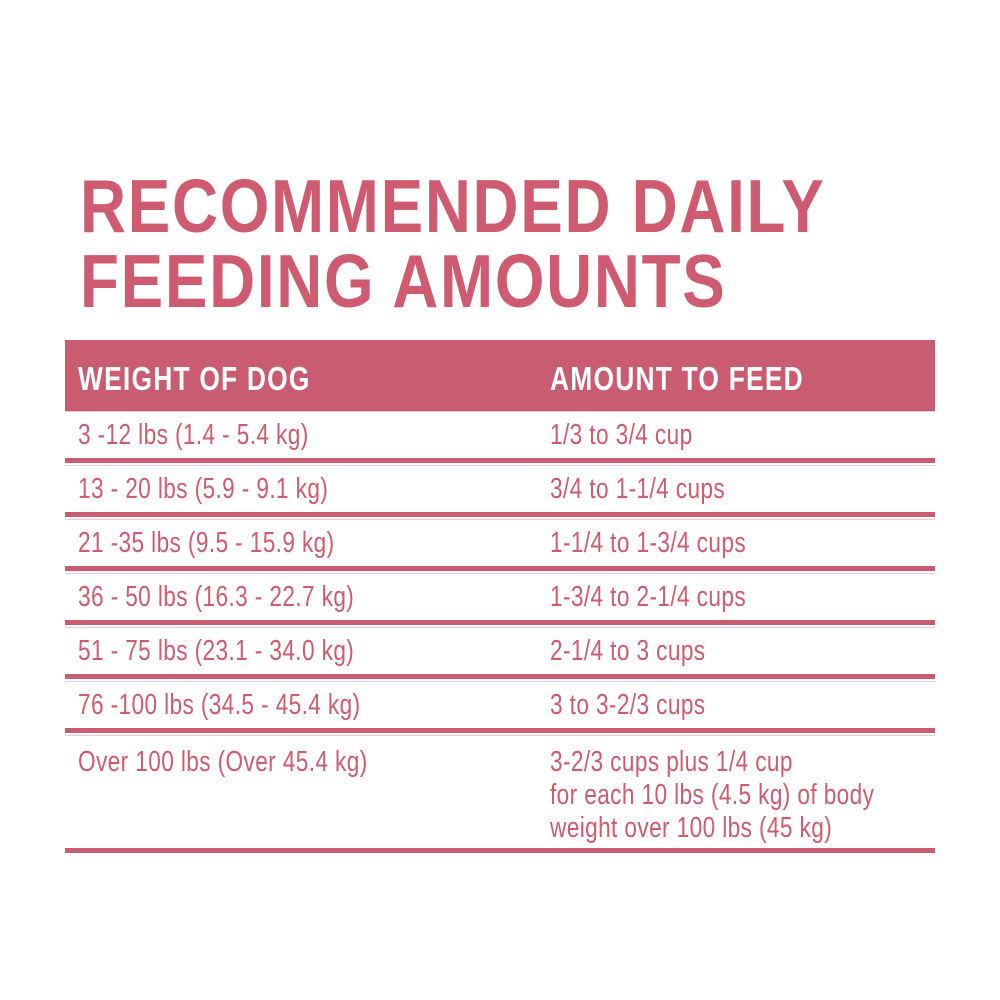 The height and width of the screenshot is (1000, 1000). I want to click on weight-cell: 36 - 50 lbs (16.3 - 22.7 kg), so click(314, 597).